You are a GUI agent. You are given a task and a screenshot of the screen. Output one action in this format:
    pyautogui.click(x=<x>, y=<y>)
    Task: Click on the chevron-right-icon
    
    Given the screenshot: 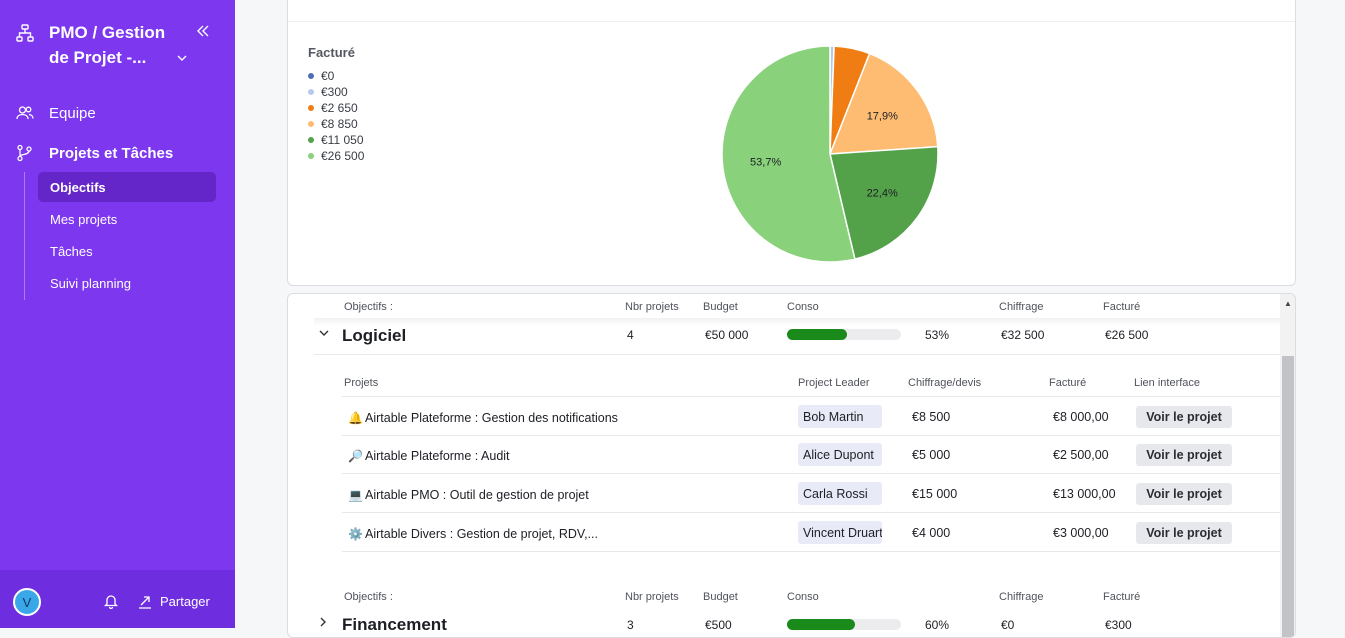 What is the action you would take?
    pyautogui.click(x=323, y=623)
    